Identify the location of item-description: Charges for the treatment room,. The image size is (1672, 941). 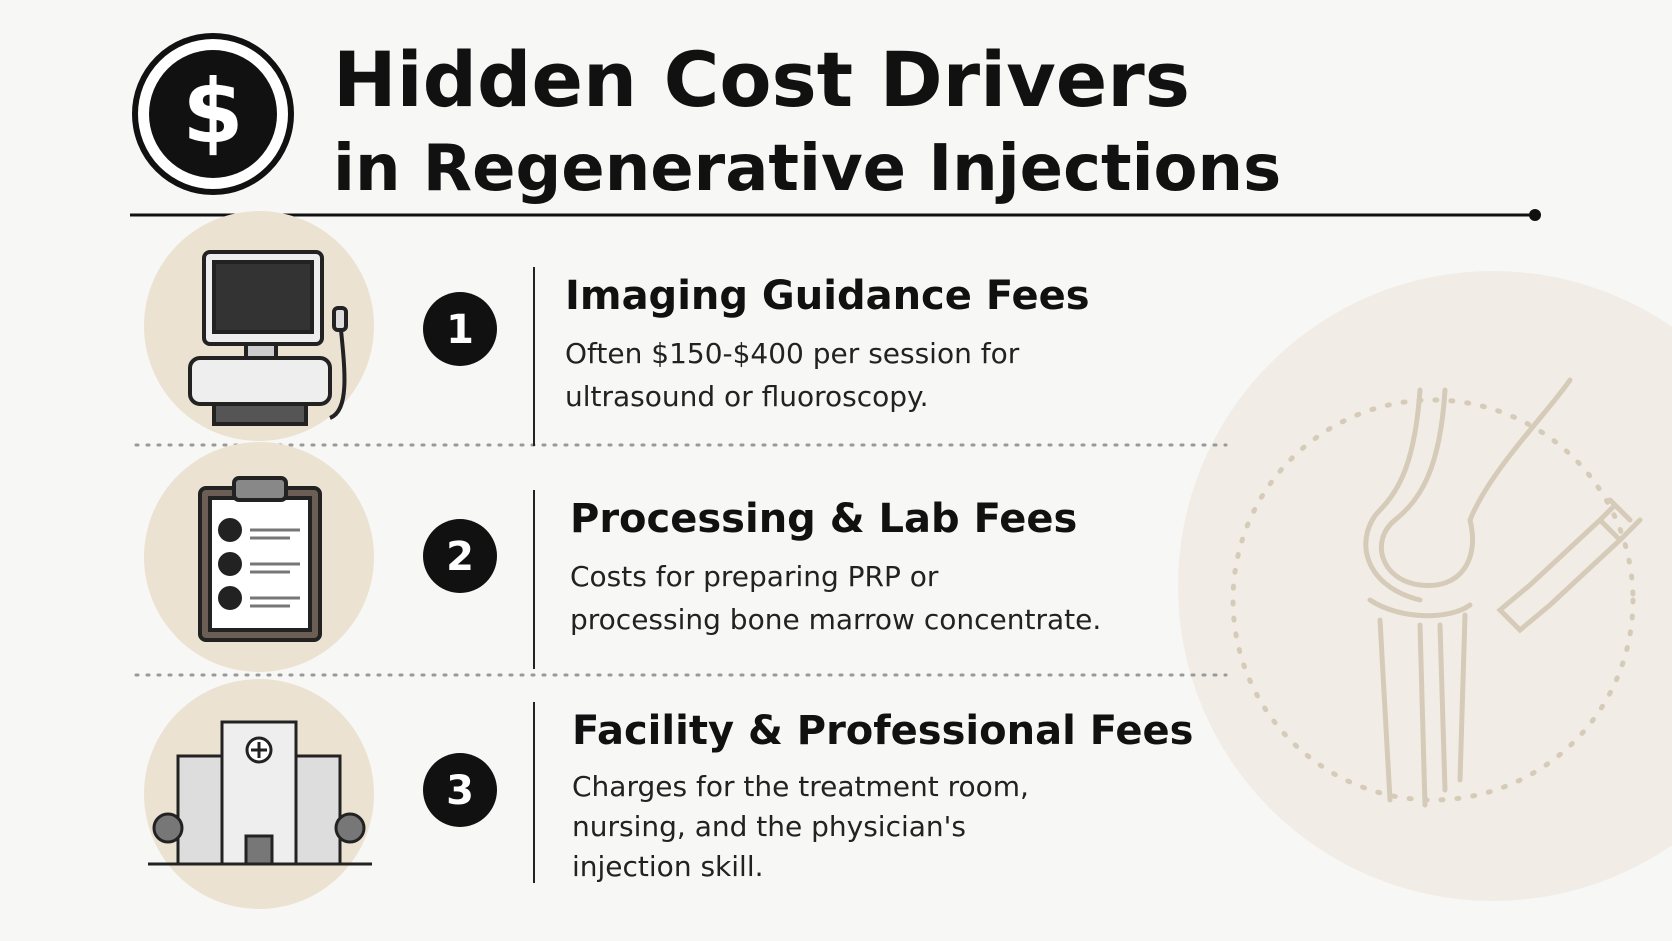
(800, 786).